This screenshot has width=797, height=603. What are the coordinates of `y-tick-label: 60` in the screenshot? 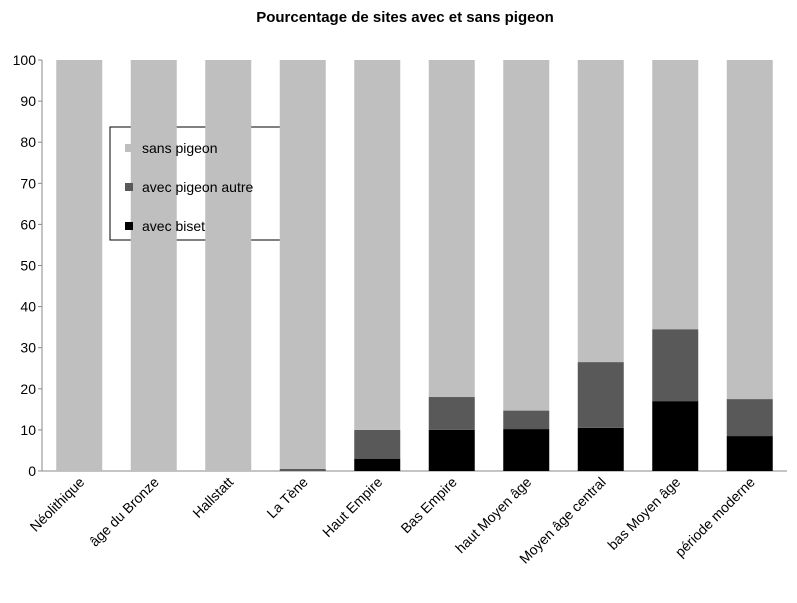 It's located at (28, 224).